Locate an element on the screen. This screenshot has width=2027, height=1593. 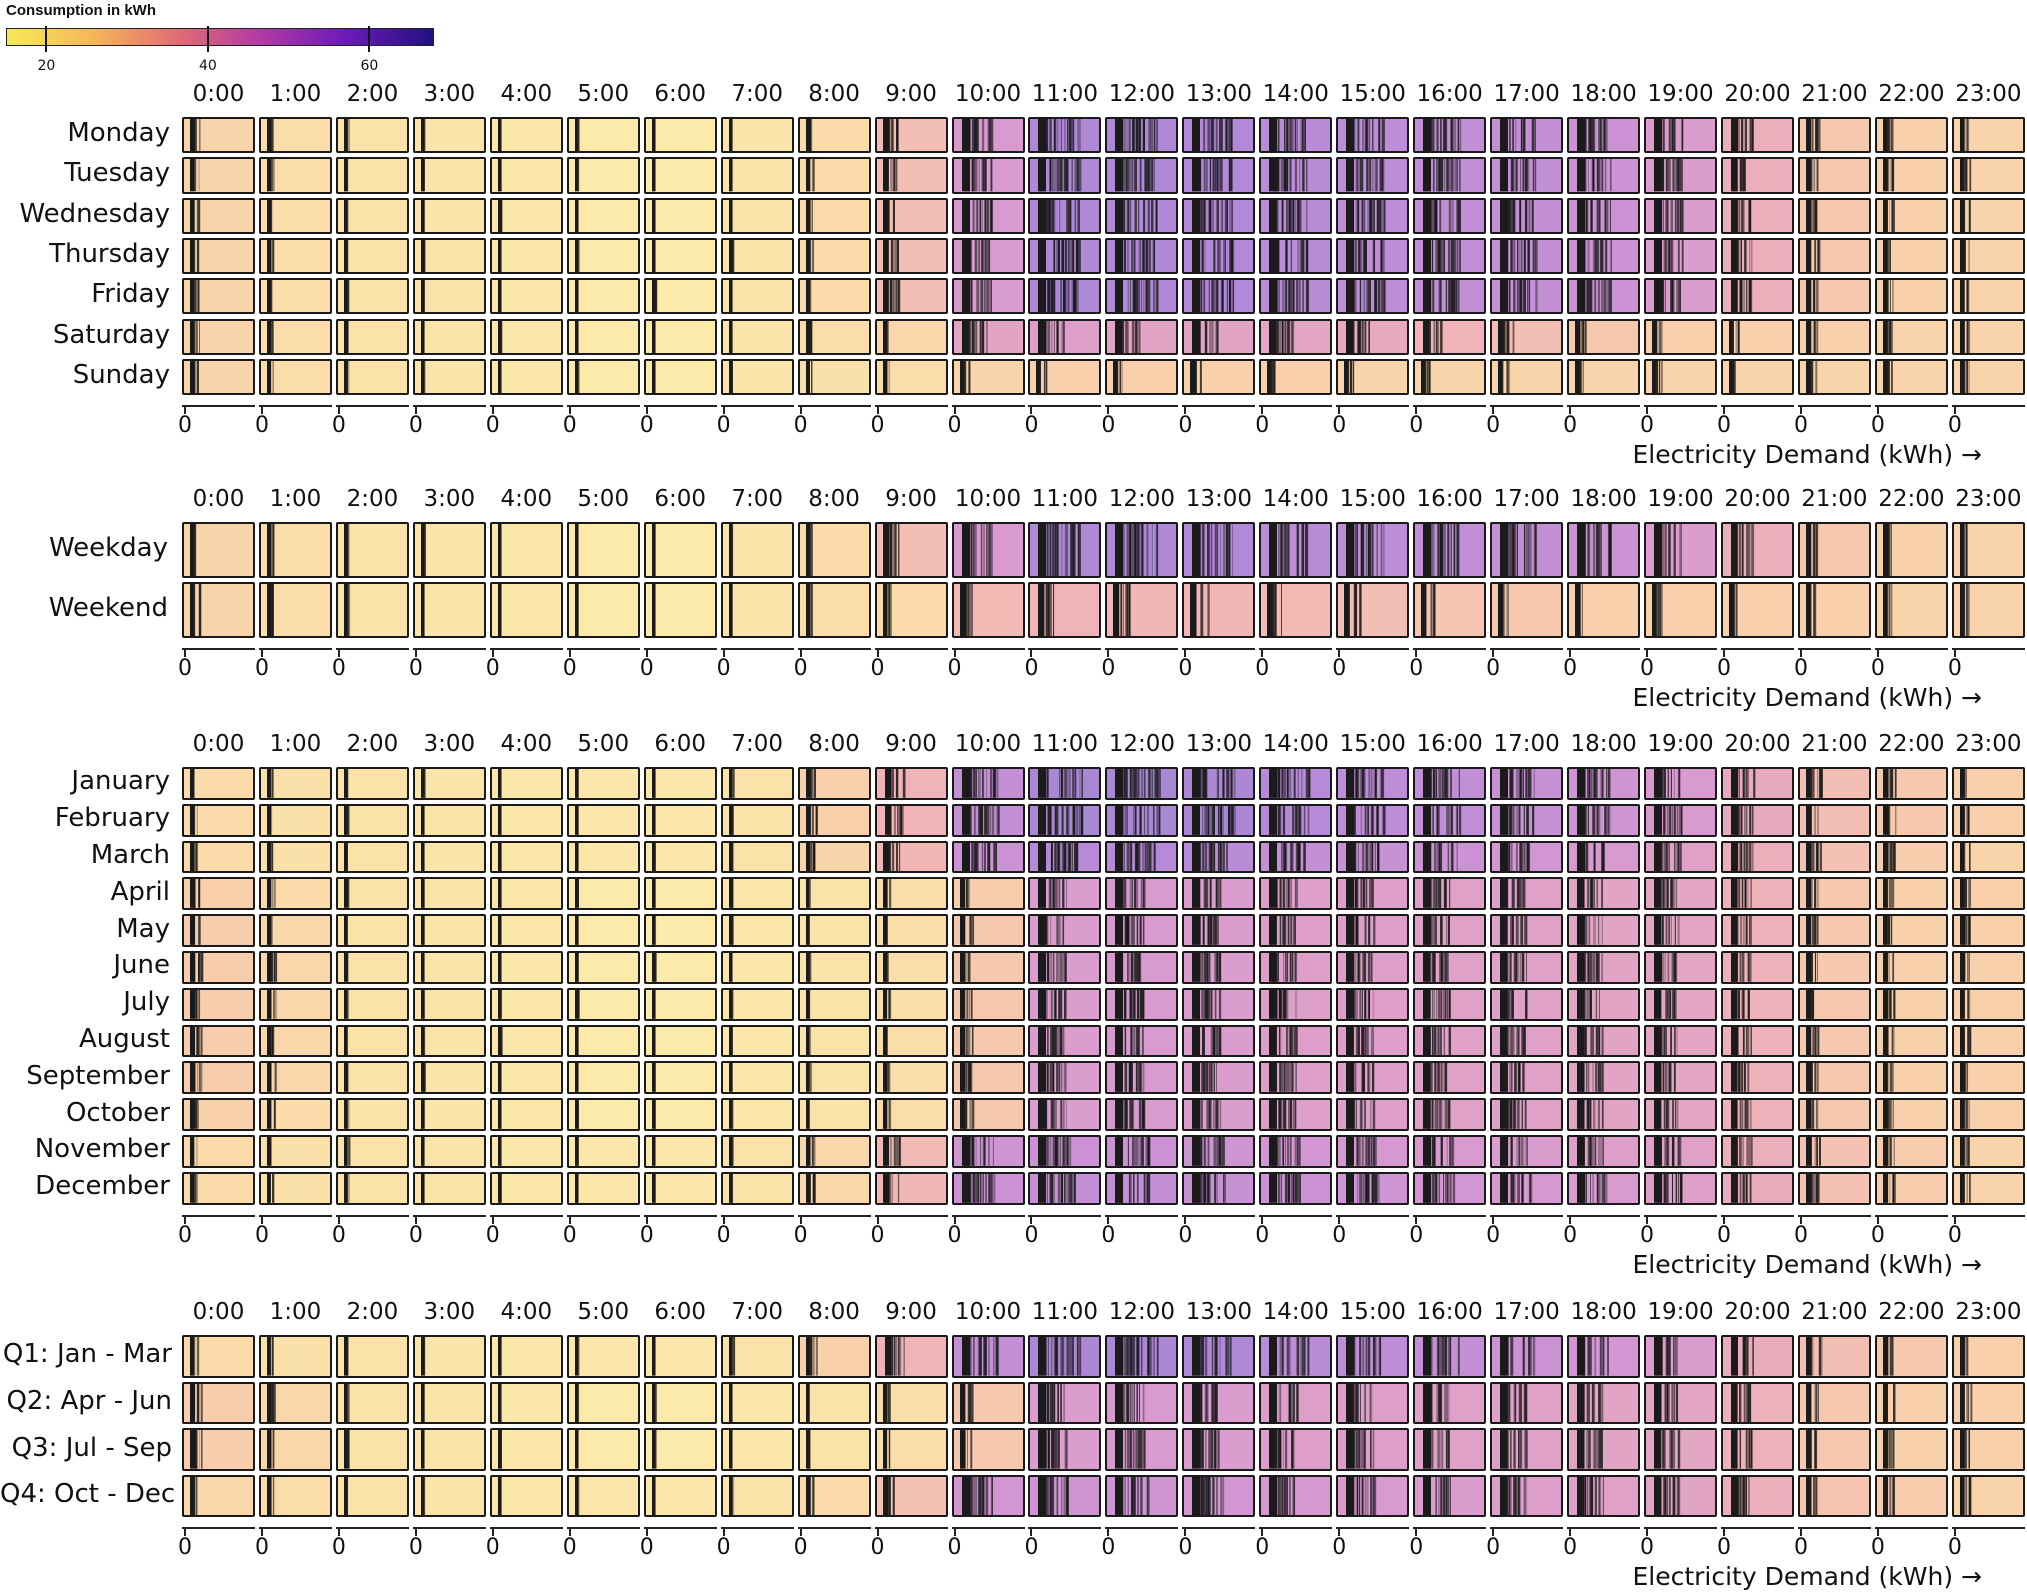
x-tick-label: 0 is located at coordinates (877, 668).